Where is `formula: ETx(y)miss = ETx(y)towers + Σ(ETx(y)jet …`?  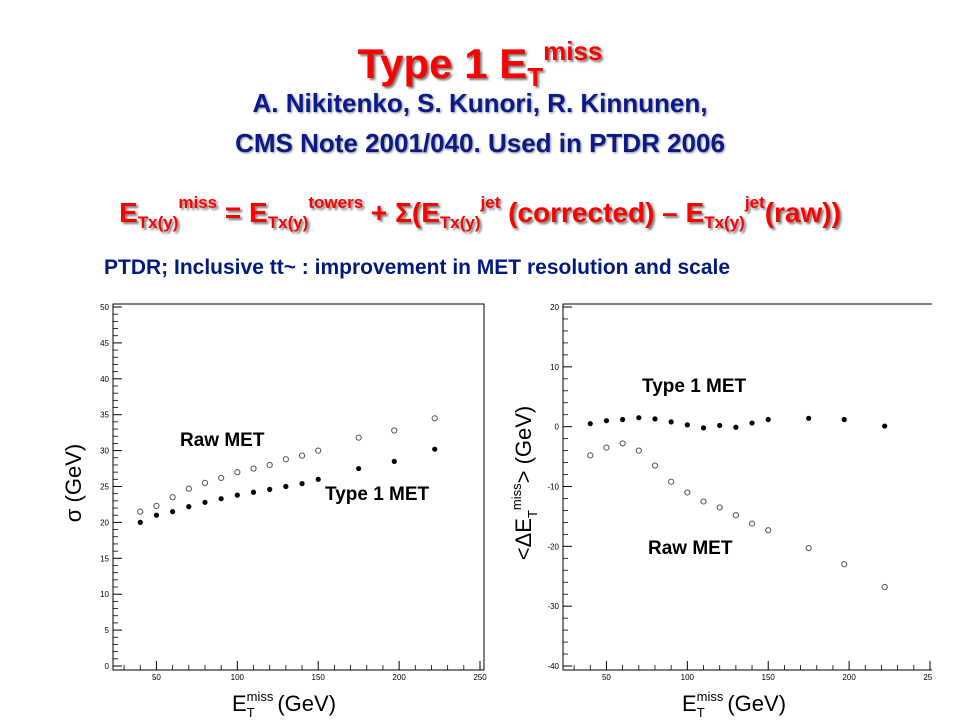 formula: ETx(y)miss = ETx(y)towers + Σ(ETx(y)jet … is located at coordinates (480, 213).